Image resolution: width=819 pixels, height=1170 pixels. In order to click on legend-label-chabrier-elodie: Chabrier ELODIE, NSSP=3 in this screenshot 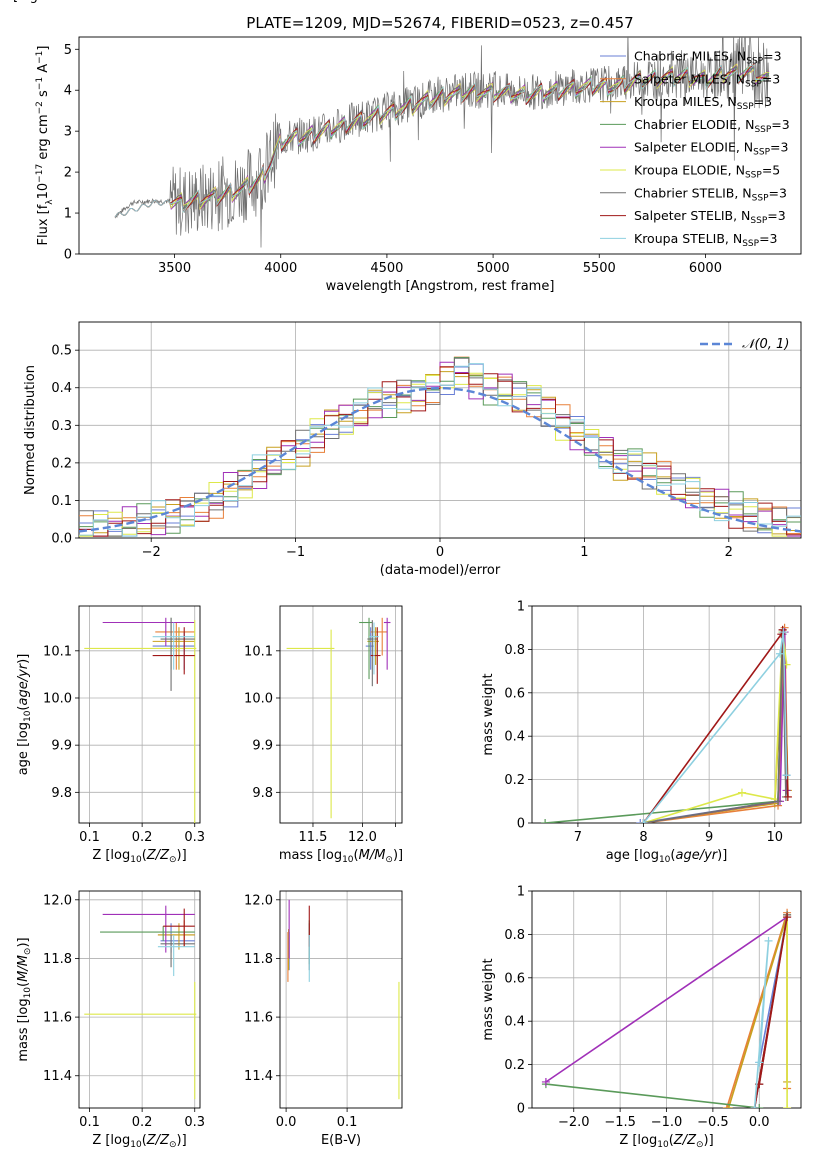, I will do `click(712, 126)`.